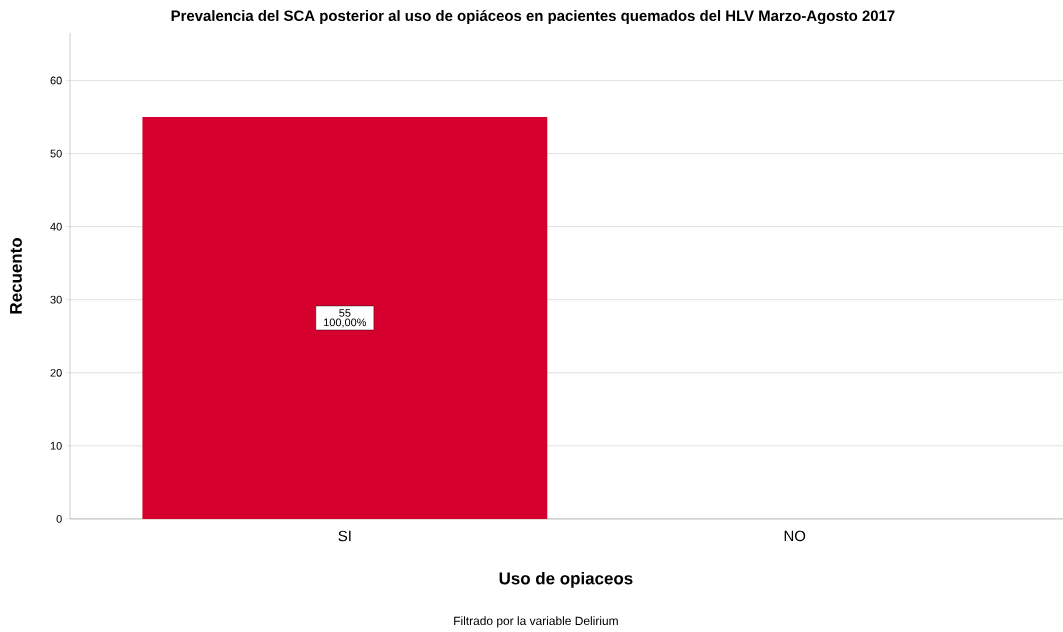 The image size is (1063, 632). Describe the element at coordinates (16, 276) in the screenshot. I see `y-axis-title: Recuento` at that location.